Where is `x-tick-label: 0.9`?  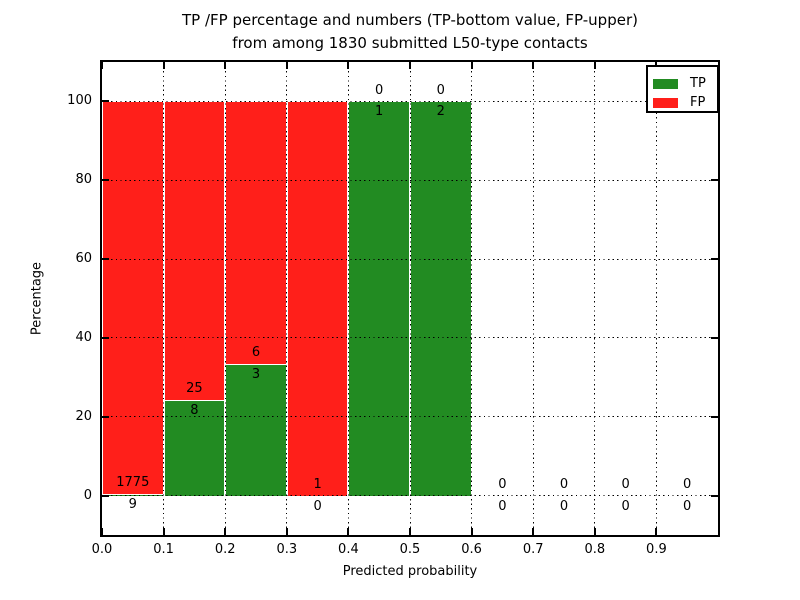
x-tick-label: 0.9 is located at coordinates (656, 549).